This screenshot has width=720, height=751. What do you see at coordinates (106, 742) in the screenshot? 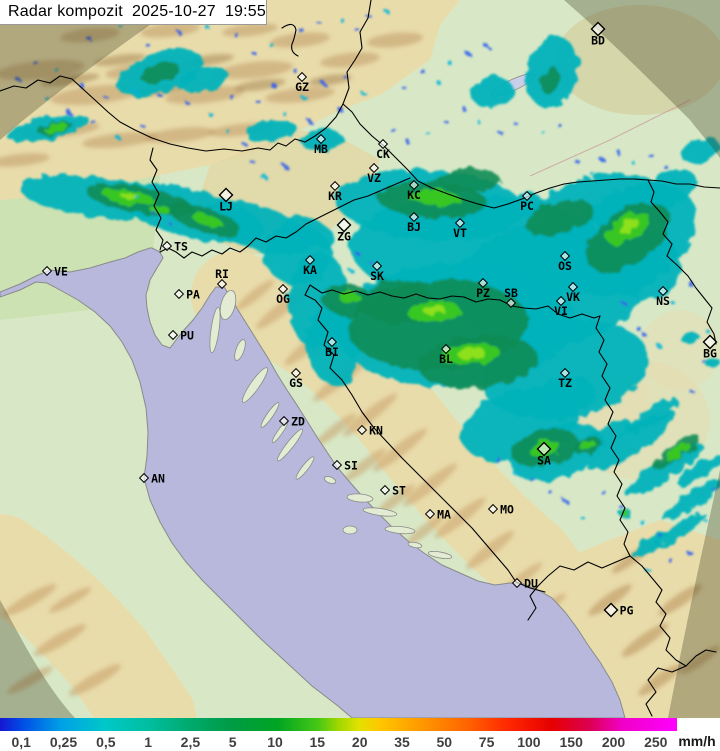
I see `legend-tick: 0,5` at bounding box center [106, 742].